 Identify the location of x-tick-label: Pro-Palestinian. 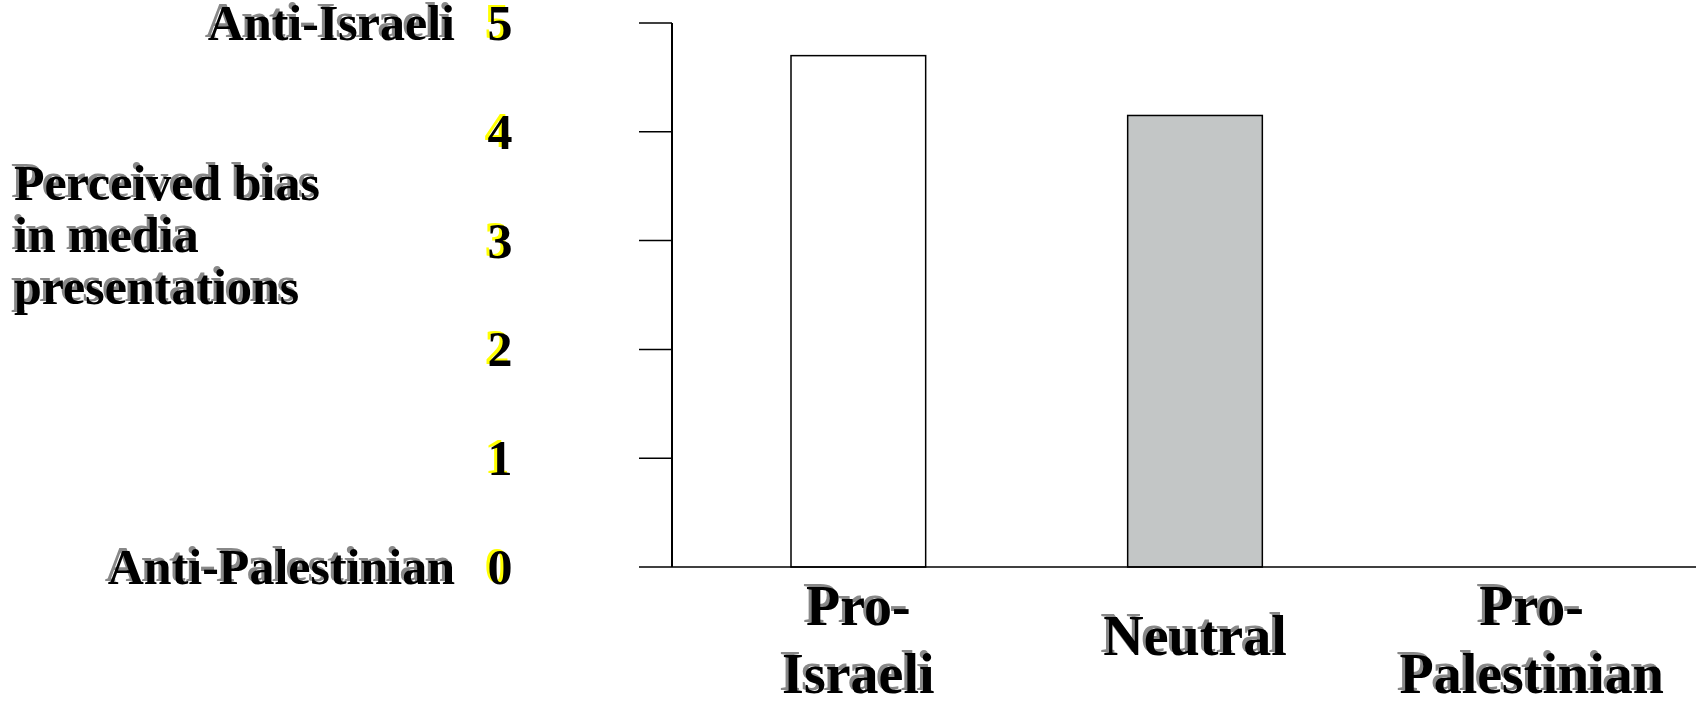
(1531, 640).